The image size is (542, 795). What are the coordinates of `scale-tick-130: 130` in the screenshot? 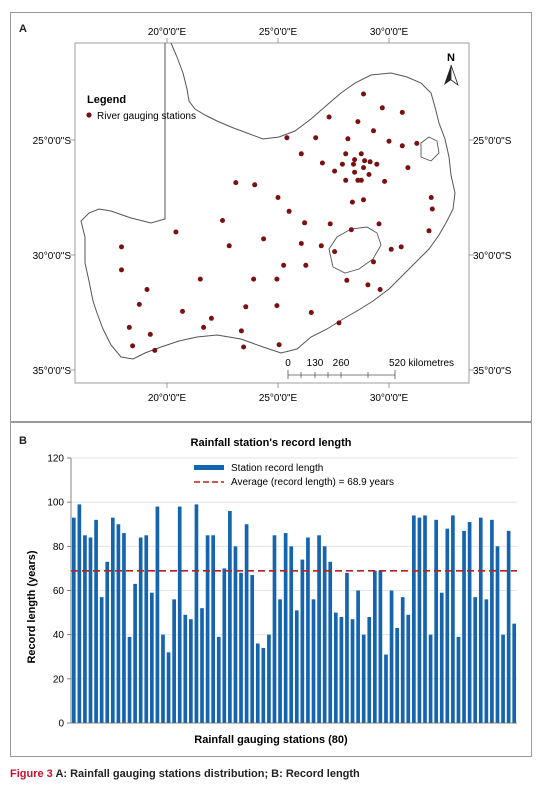 It's located at (315, 363).